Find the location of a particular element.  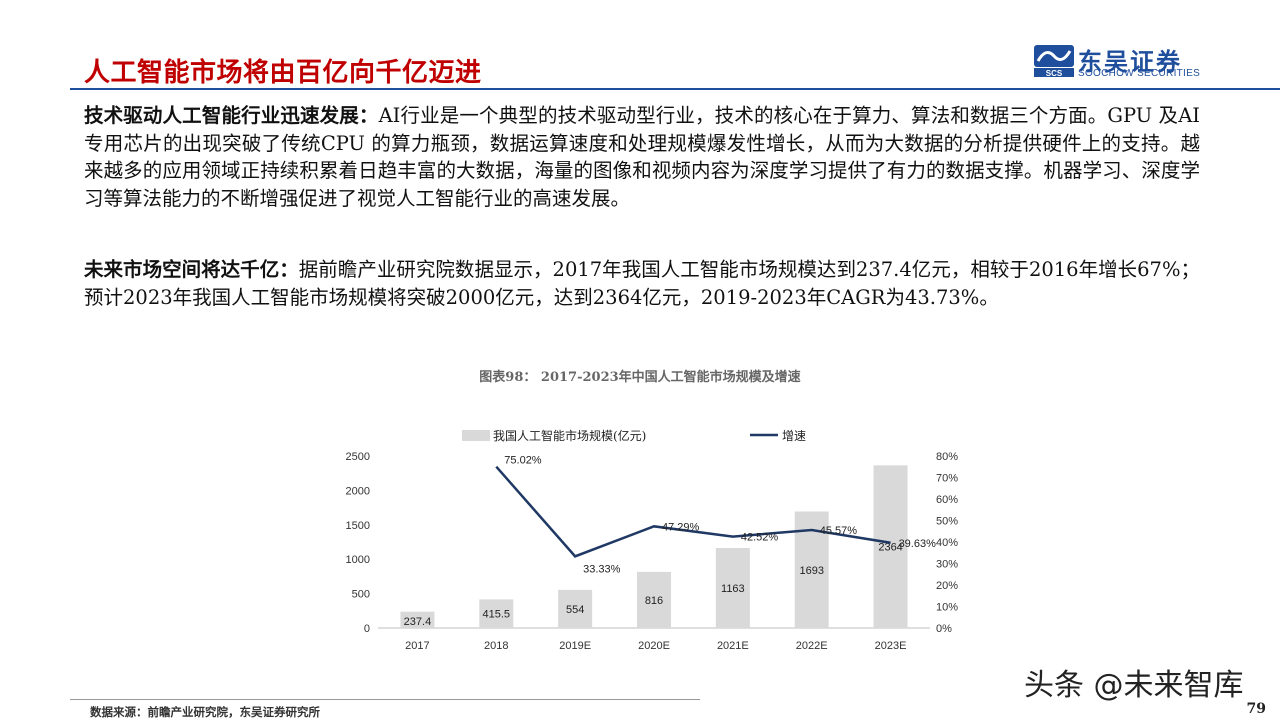

growth-rate-label: 33.33% is located at coordinates (602, 569).